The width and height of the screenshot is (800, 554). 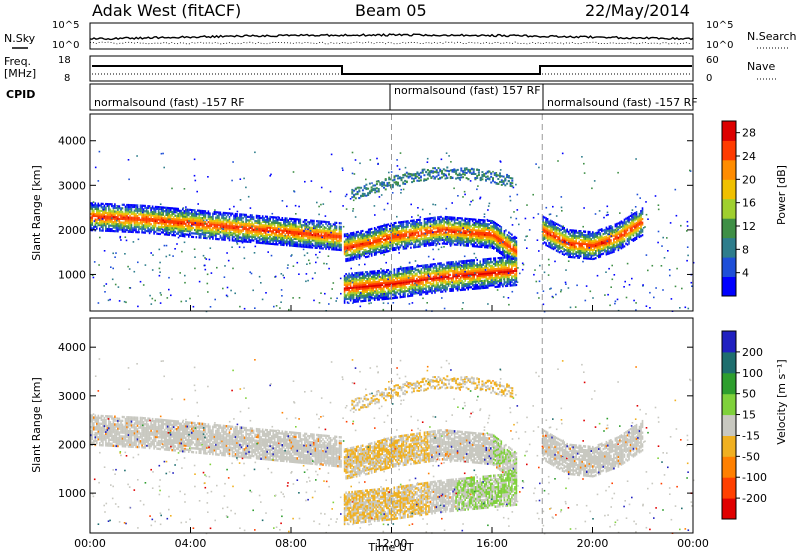 I want to click on nsky-trace, so click(x=391, y=39).